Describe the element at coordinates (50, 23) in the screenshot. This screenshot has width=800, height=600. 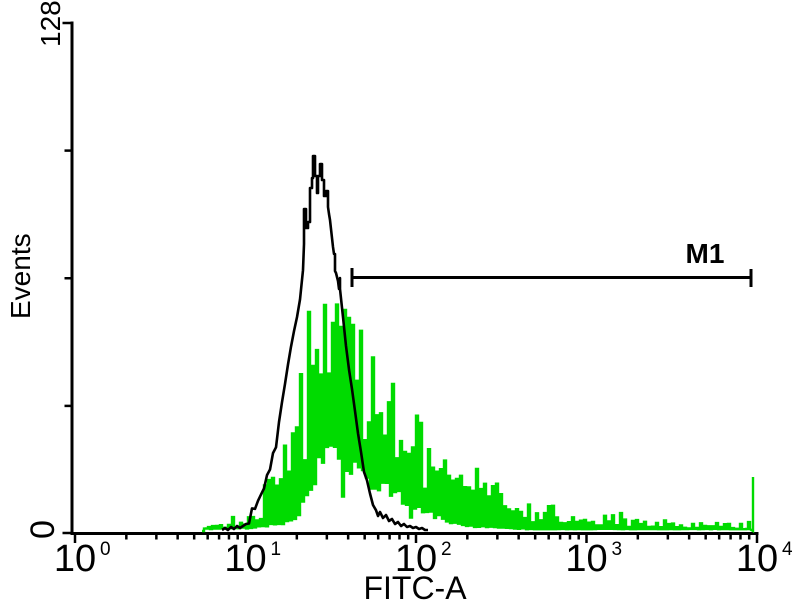
I see `svg-text: 128` at that location.